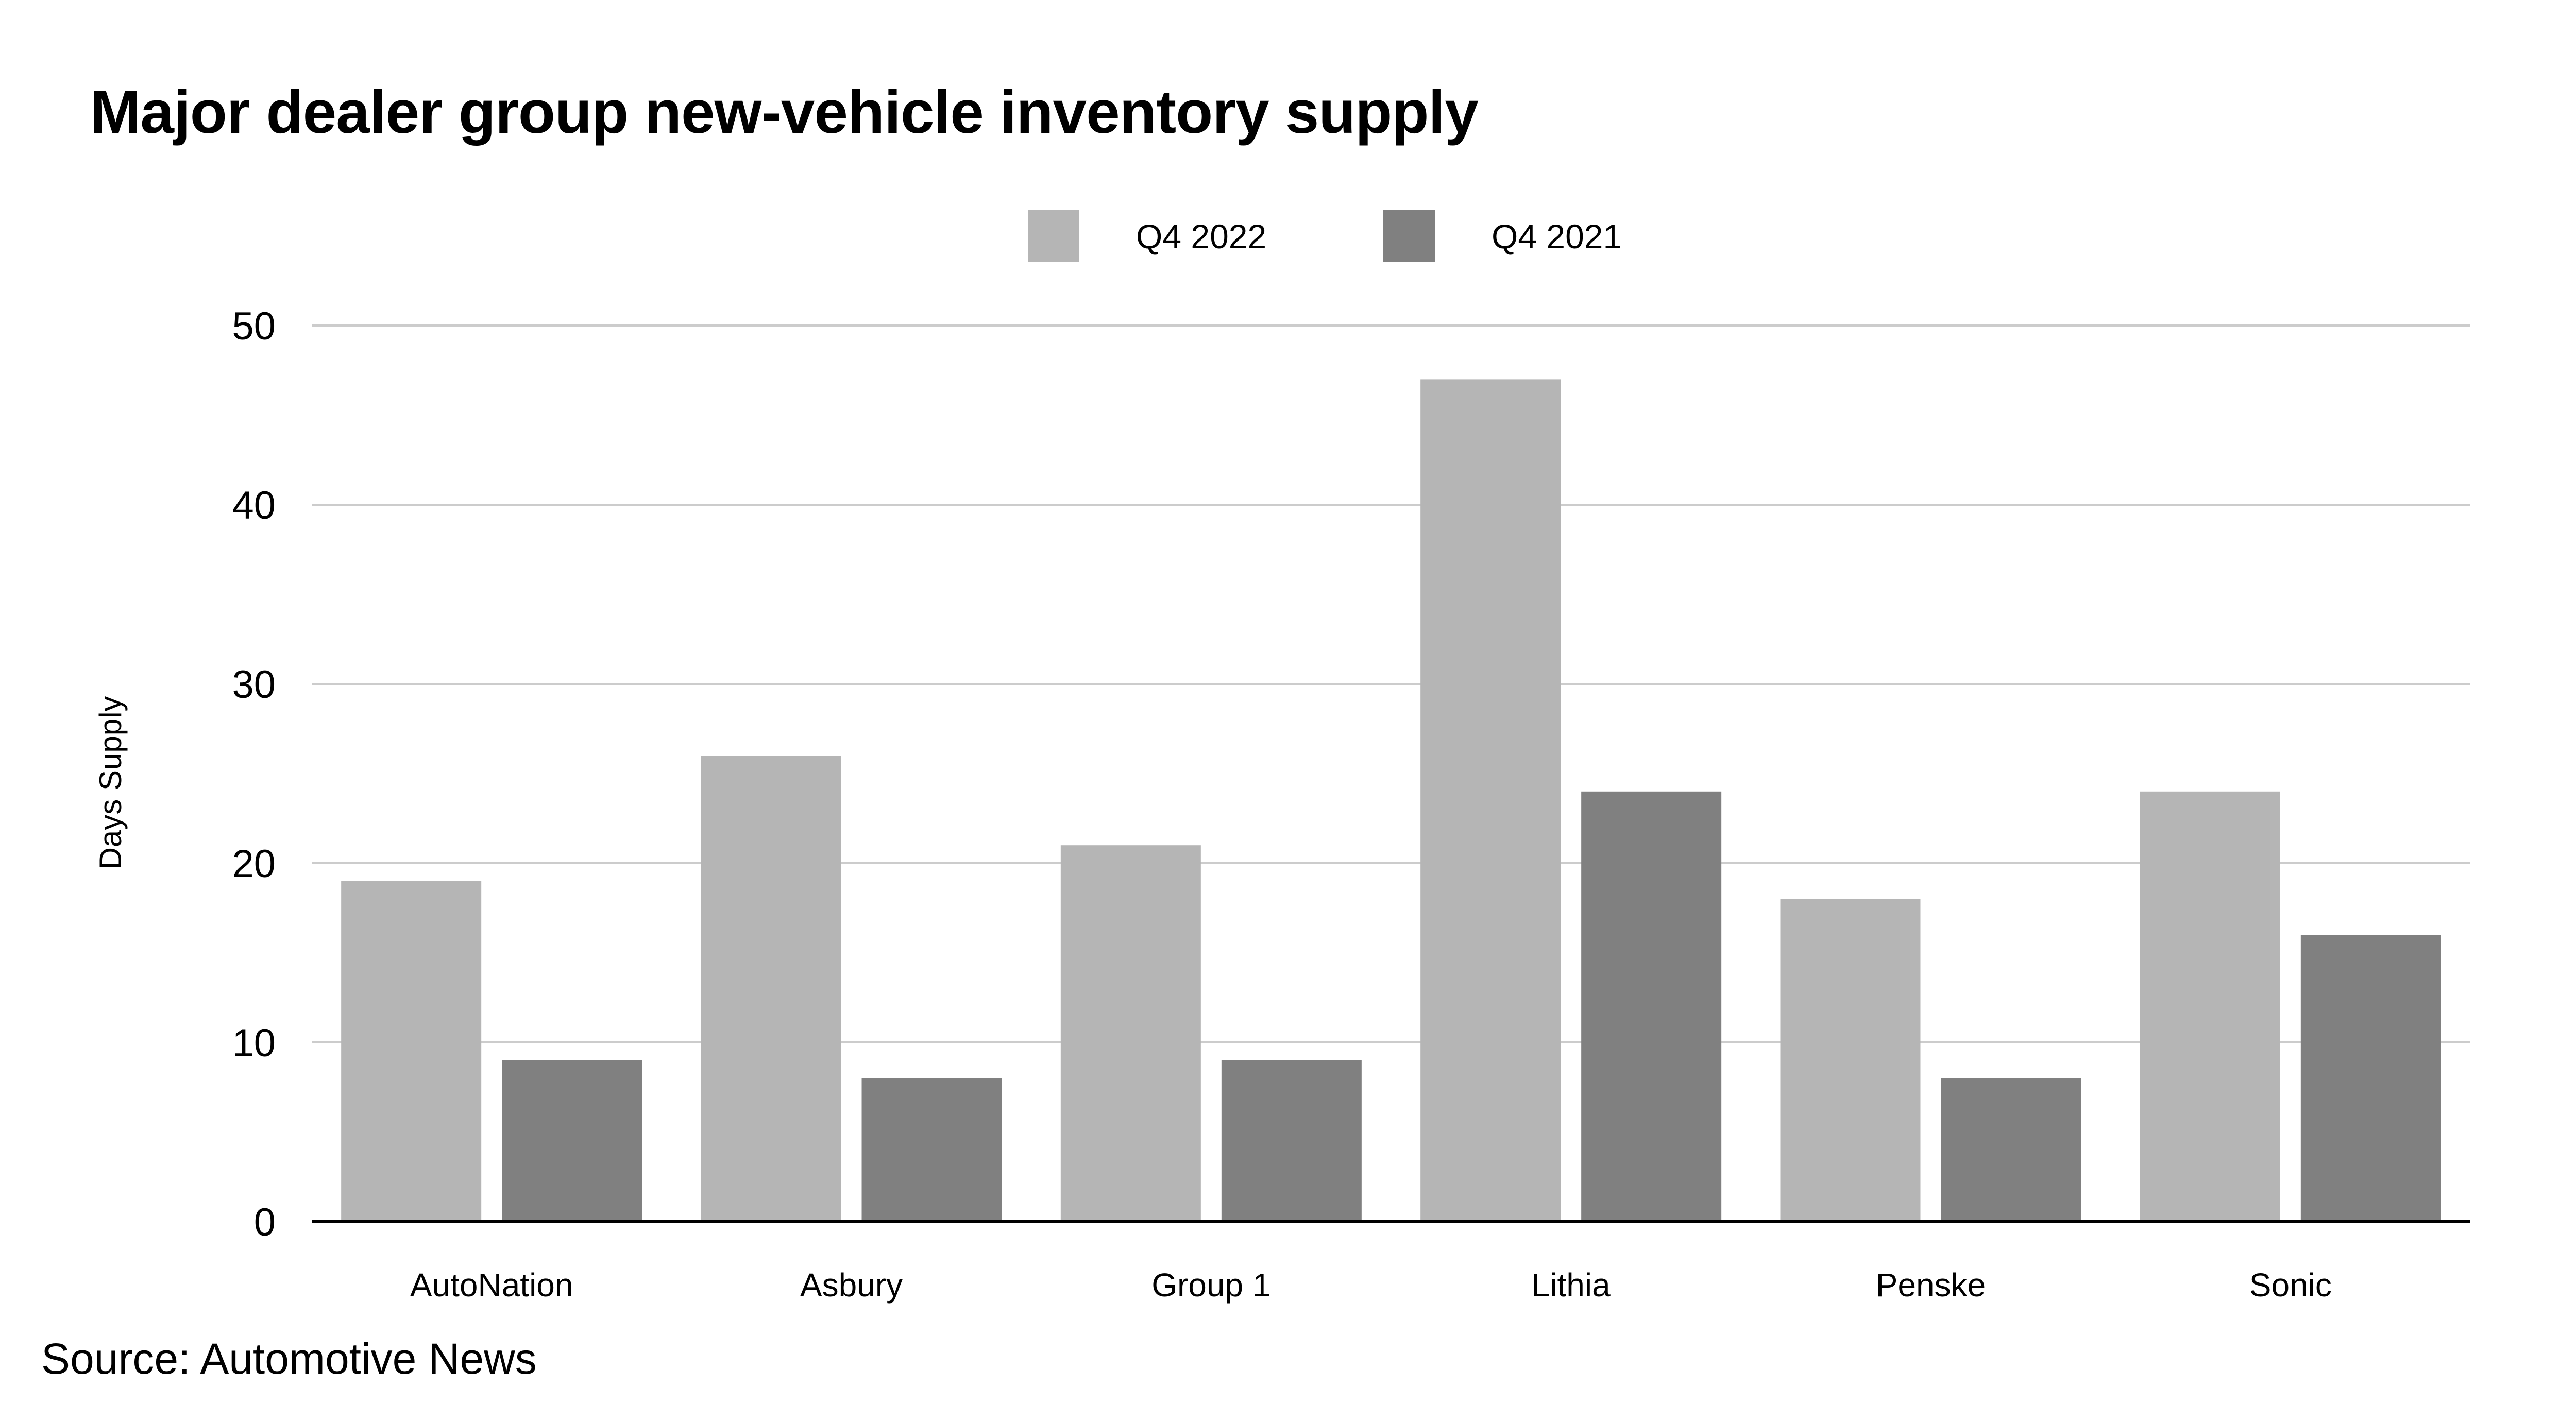 The width and height of the screenshot is (2576, 1421). Describe the element at coordinates (1371, 1285) in the screenshot. I see `x-axis-categories: AutoNation Asbury Group 1 Lithia Penske Sonic` at that location.